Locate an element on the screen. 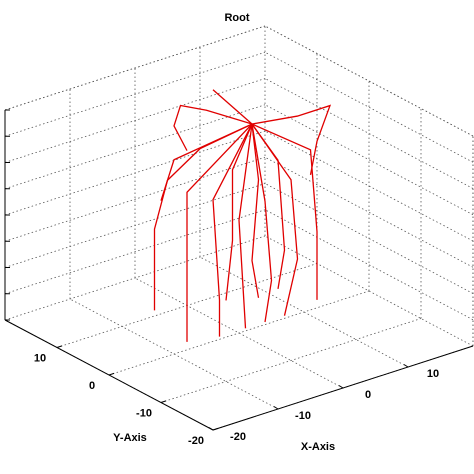 The height and width of the screenshot is (474, 474). y-axis-label: Y-Axis is located at coordinates (130, 438).